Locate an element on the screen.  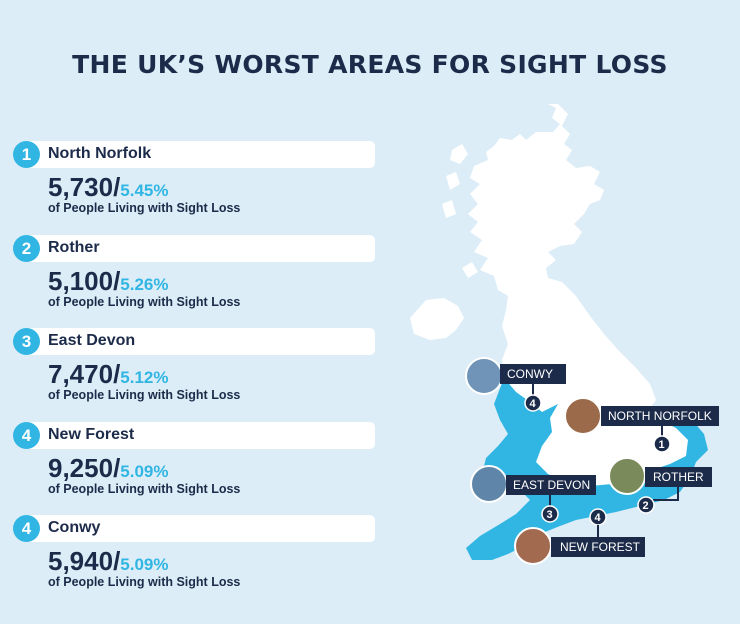
entry-header: 4 New Forest is located at coordinates (194, 435).